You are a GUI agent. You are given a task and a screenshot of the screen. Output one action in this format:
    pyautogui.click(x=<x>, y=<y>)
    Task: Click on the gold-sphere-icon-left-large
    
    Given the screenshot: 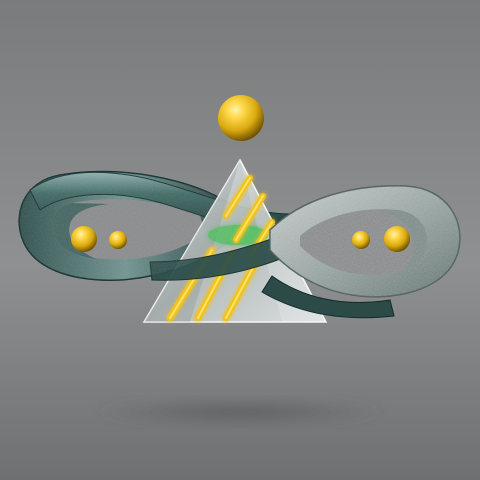 What is the action you would take?
    pyautogui.click(x=84, y=239)
    